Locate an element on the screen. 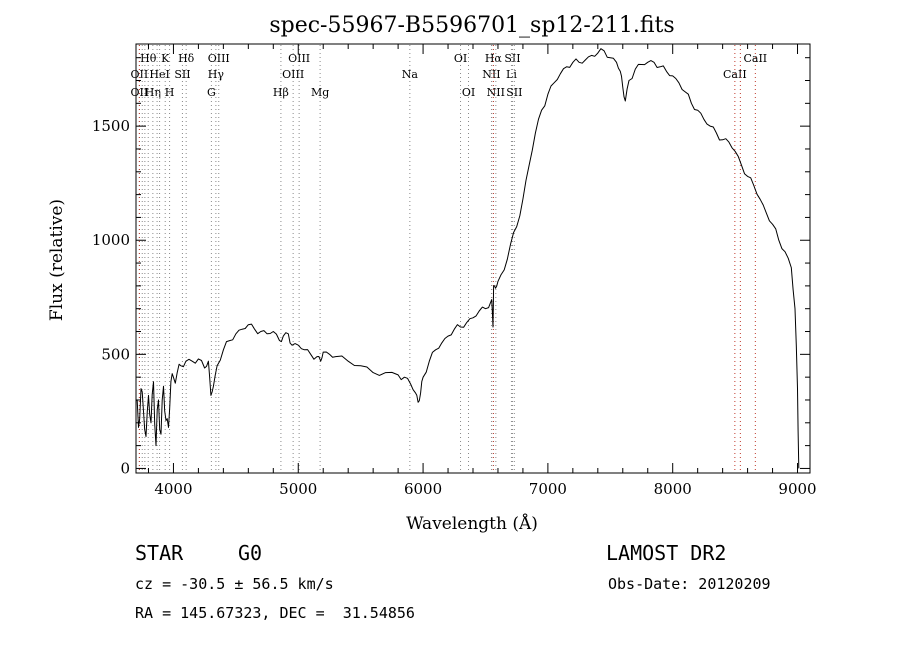 The height and width of the screenshot is (650, 900). x-tick-label: 7000 is located at coordinates (548, 489).